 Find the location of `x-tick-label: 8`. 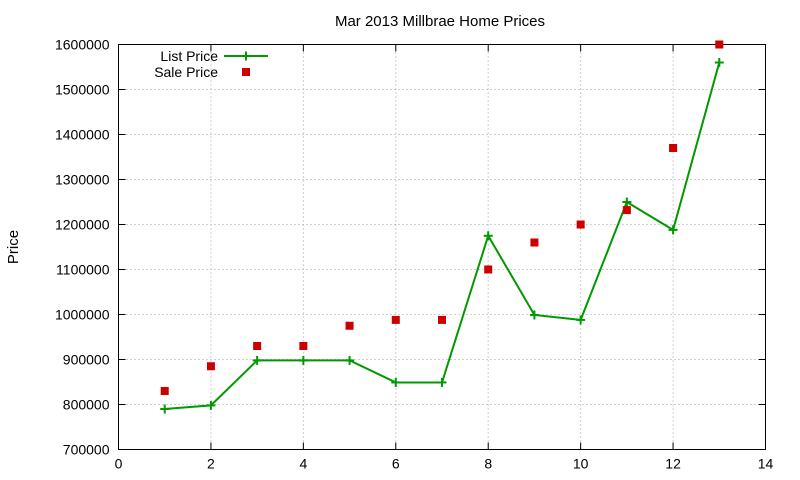

x-tick-label: 8 is located at coordinates (488, 464).